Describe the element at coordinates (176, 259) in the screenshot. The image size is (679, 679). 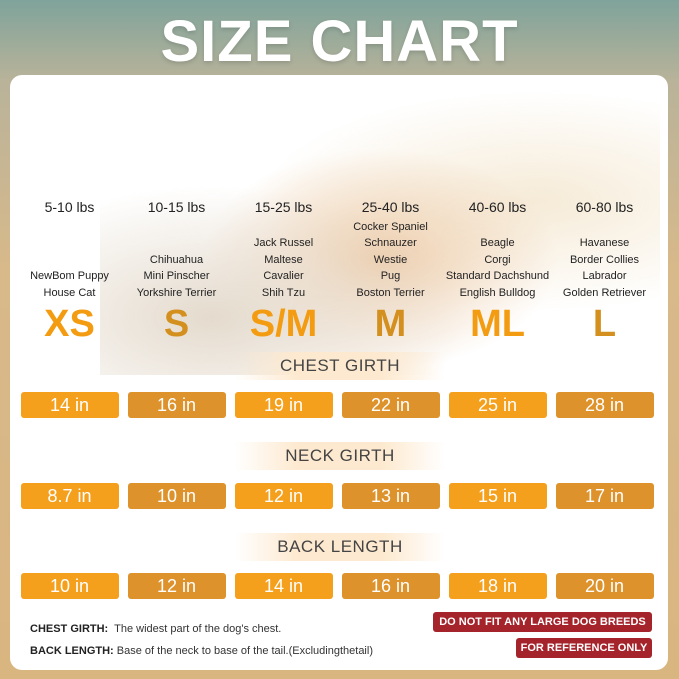
I see `breed-name: Chihuahua` at that location.